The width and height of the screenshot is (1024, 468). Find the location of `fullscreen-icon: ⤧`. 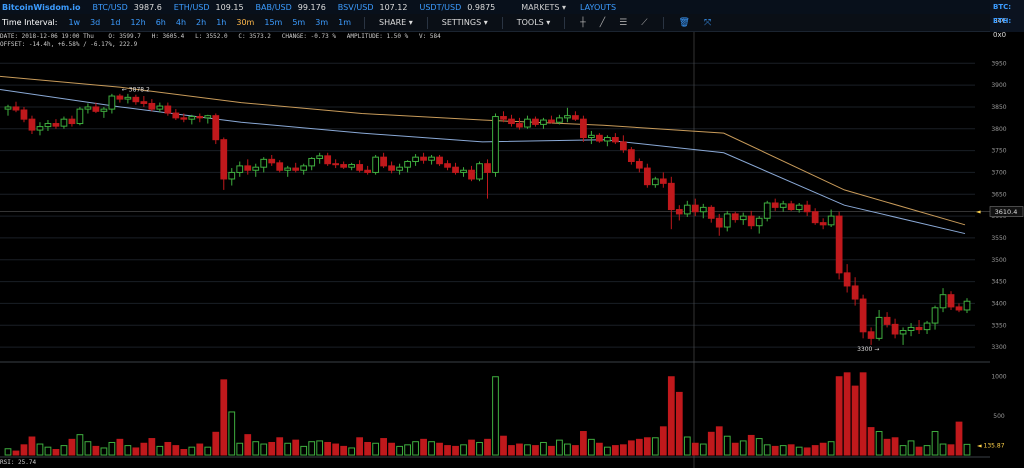

fullscreen-icon: ⤧ is located at coordinates (707, 22).